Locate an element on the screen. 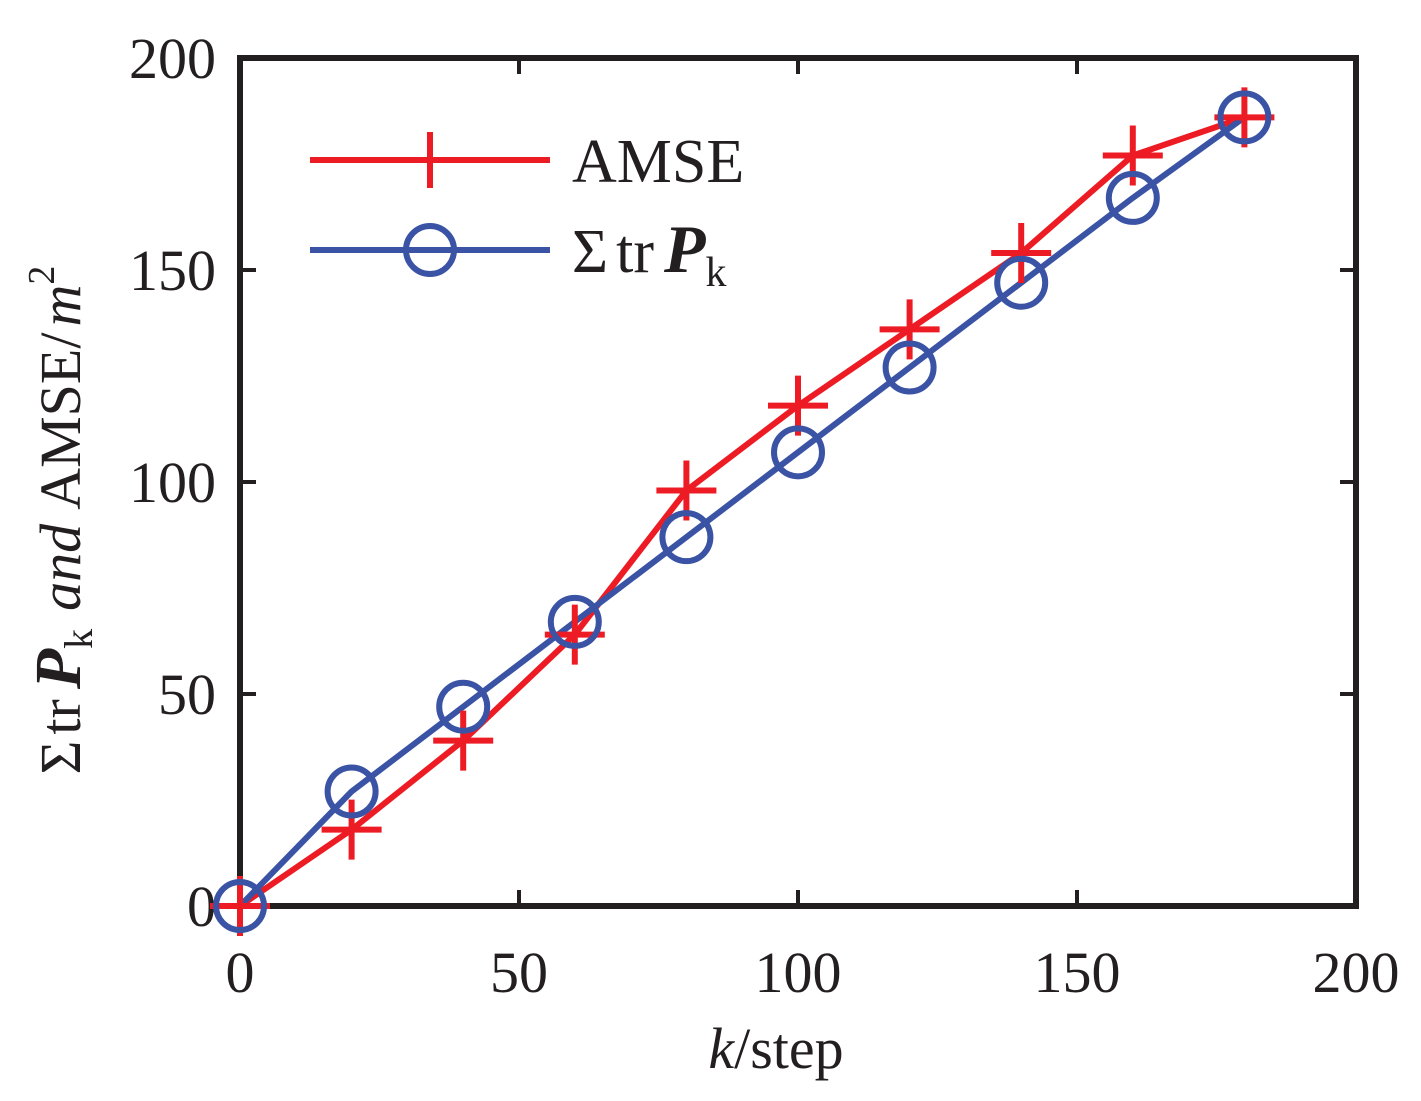 Image resolution: width=1421 pixels, height=1101 pixels. legend-trp-p: P is located at coordinates (684, 249).